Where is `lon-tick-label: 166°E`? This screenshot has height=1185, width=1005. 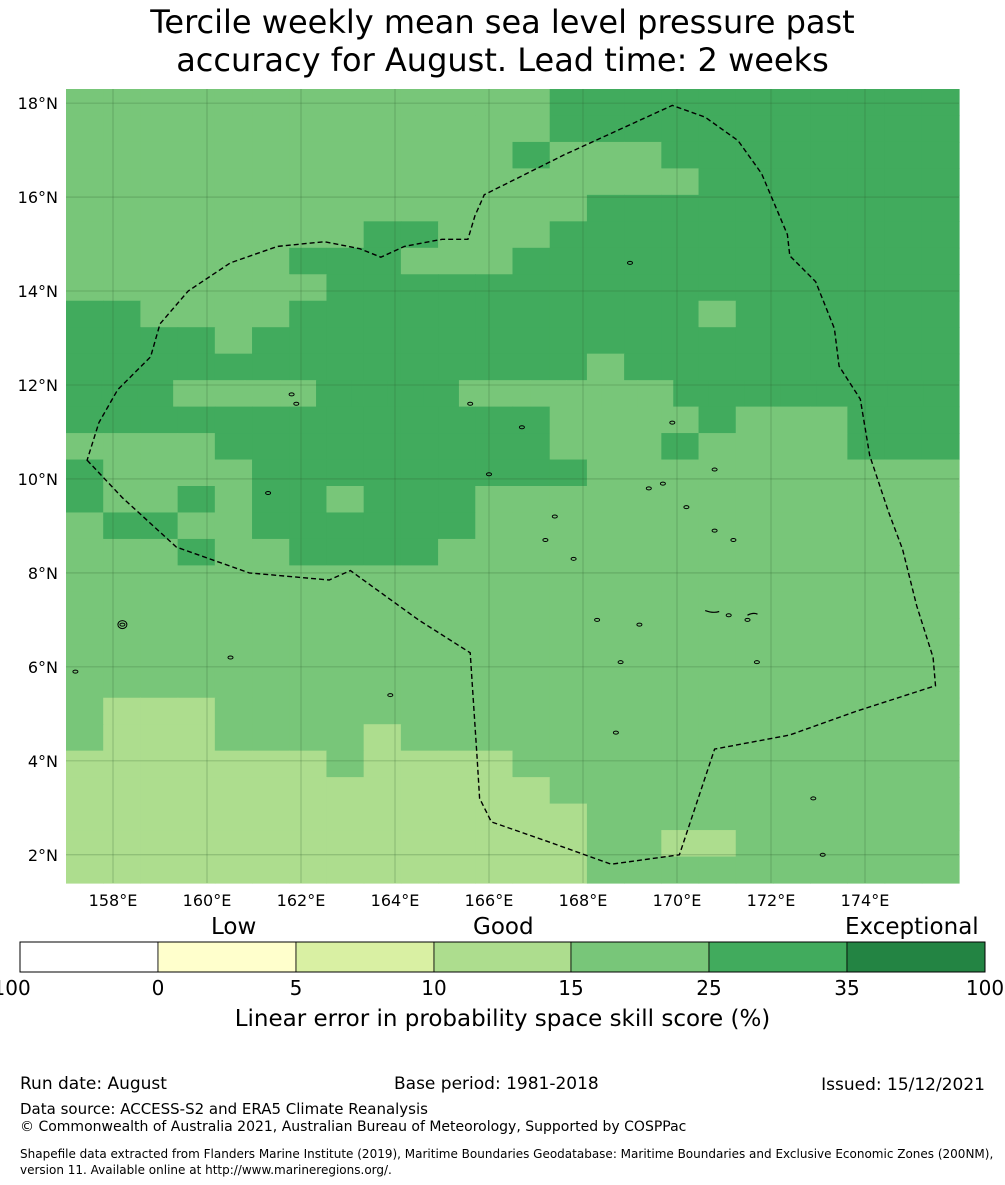 lon-tick-label: 166°E is located at coordinates (489, 900).